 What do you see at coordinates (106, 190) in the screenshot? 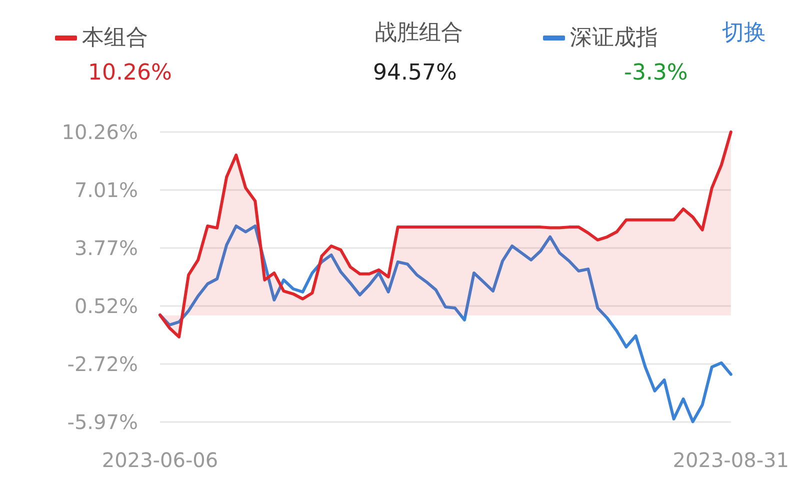
I see `y-tick-label: 7.01%` at bounding box center [106, 190].